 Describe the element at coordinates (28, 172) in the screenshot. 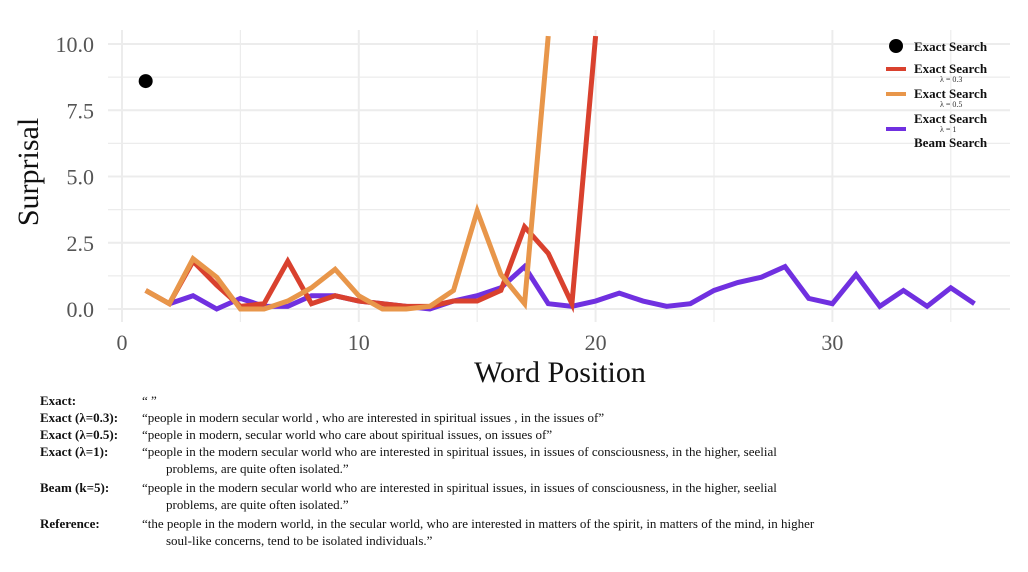

I see `y-axis-title: Surprisal` at that location.